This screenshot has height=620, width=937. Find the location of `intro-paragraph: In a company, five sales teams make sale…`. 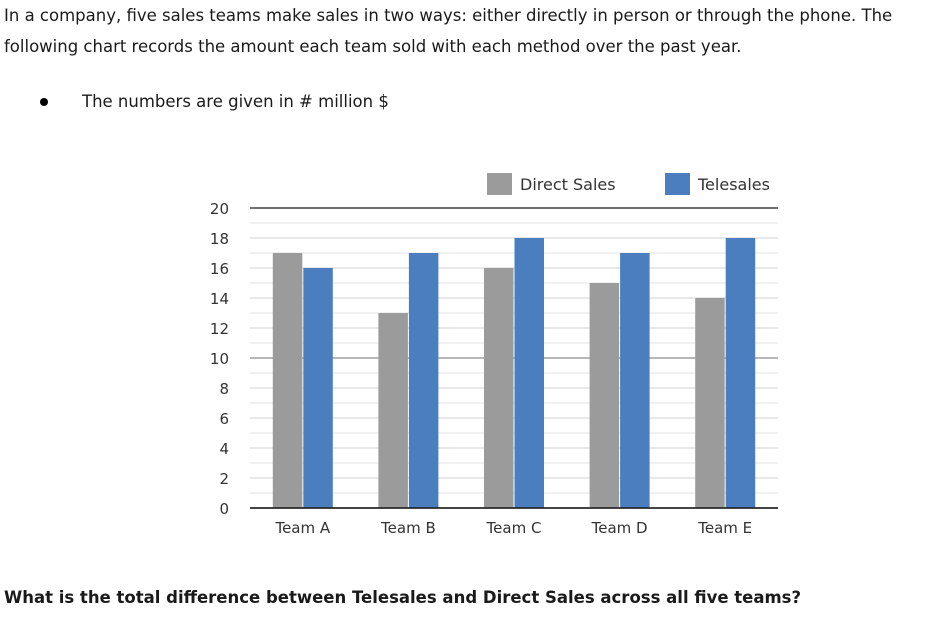

intro-paragraph: In a company, five sales teams make sale… is located at coordinates (448, 31).